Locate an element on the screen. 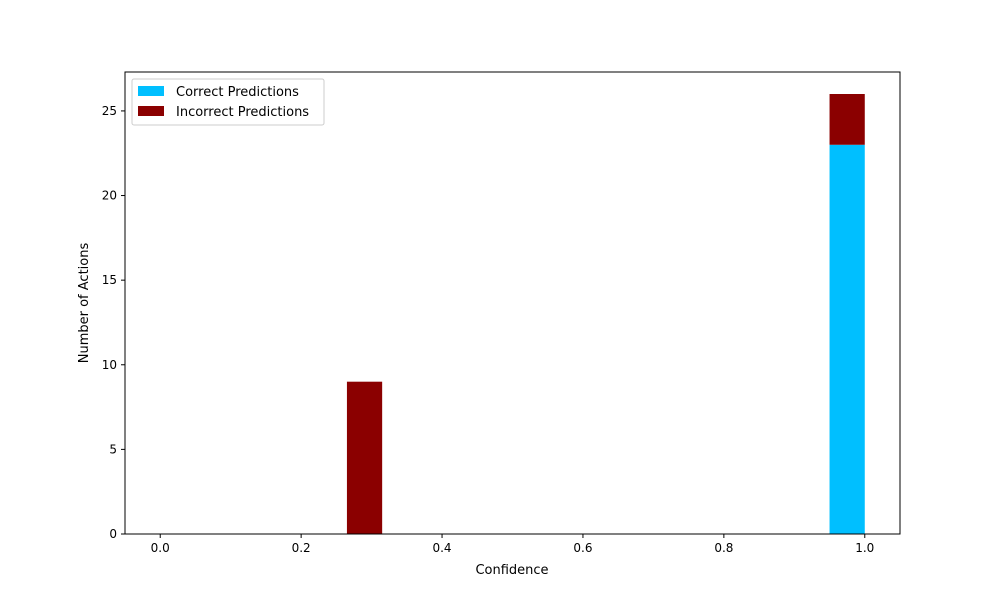  y-tick-label: 25 is located at coordinates (109, 111).